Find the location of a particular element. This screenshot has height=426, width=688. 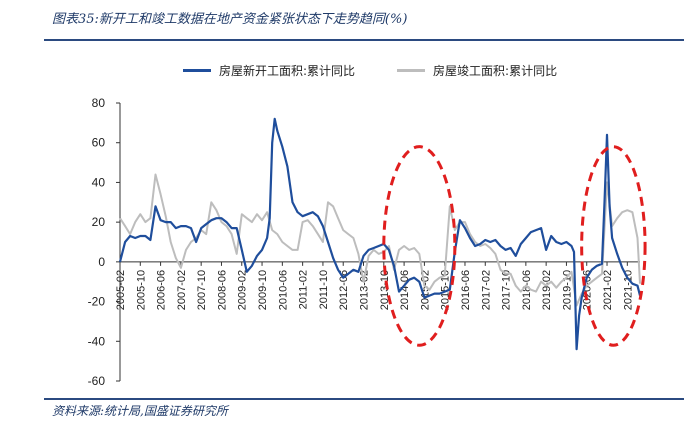

legend-swatch-new-starts is located at coordinates (197, 70).